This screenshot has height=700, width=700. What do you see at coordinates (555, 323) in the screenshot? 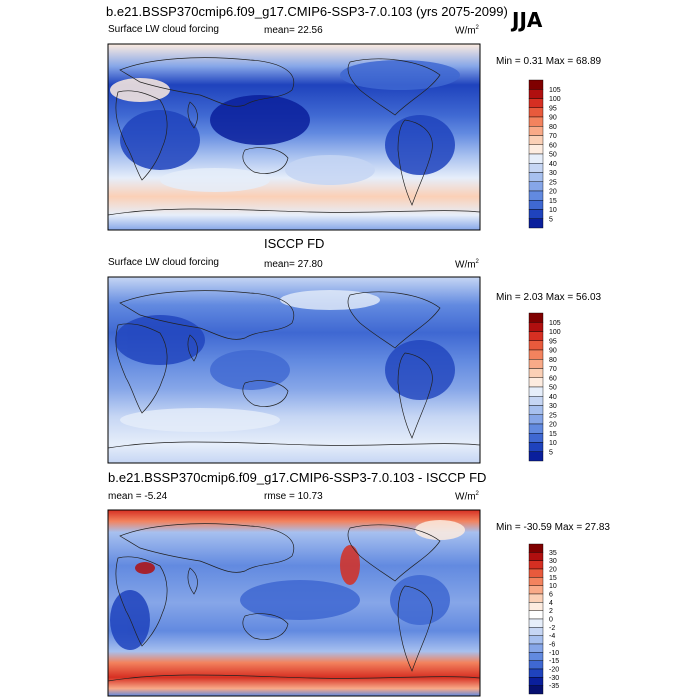
I see `colorbar-label: 105` at bounding box center [555, 323].